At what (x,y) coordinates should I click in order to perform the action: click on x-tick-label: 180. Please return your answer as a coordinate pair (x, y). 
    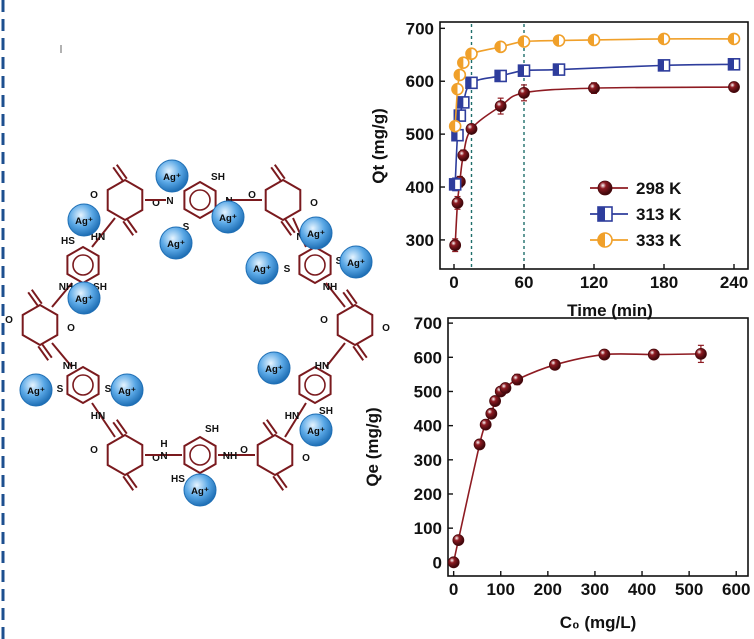
    Looking at the image, I should click on (664, 282).